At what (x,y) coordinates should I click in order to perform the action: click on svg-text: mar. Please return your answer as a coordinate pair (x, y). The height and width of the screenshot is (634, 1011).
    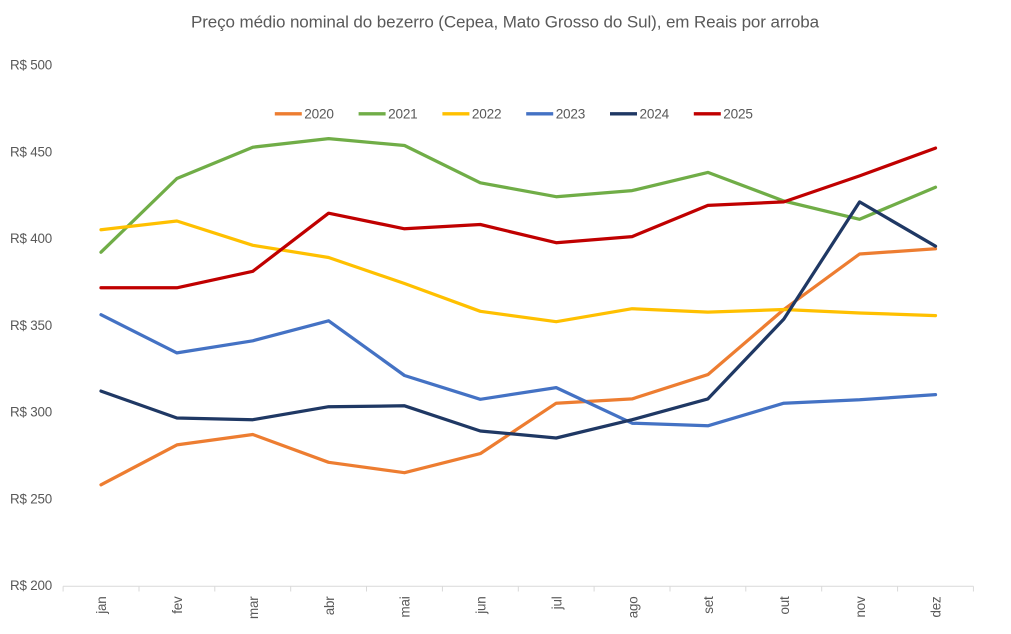
    Looking at the image, I should click on (253, 607).